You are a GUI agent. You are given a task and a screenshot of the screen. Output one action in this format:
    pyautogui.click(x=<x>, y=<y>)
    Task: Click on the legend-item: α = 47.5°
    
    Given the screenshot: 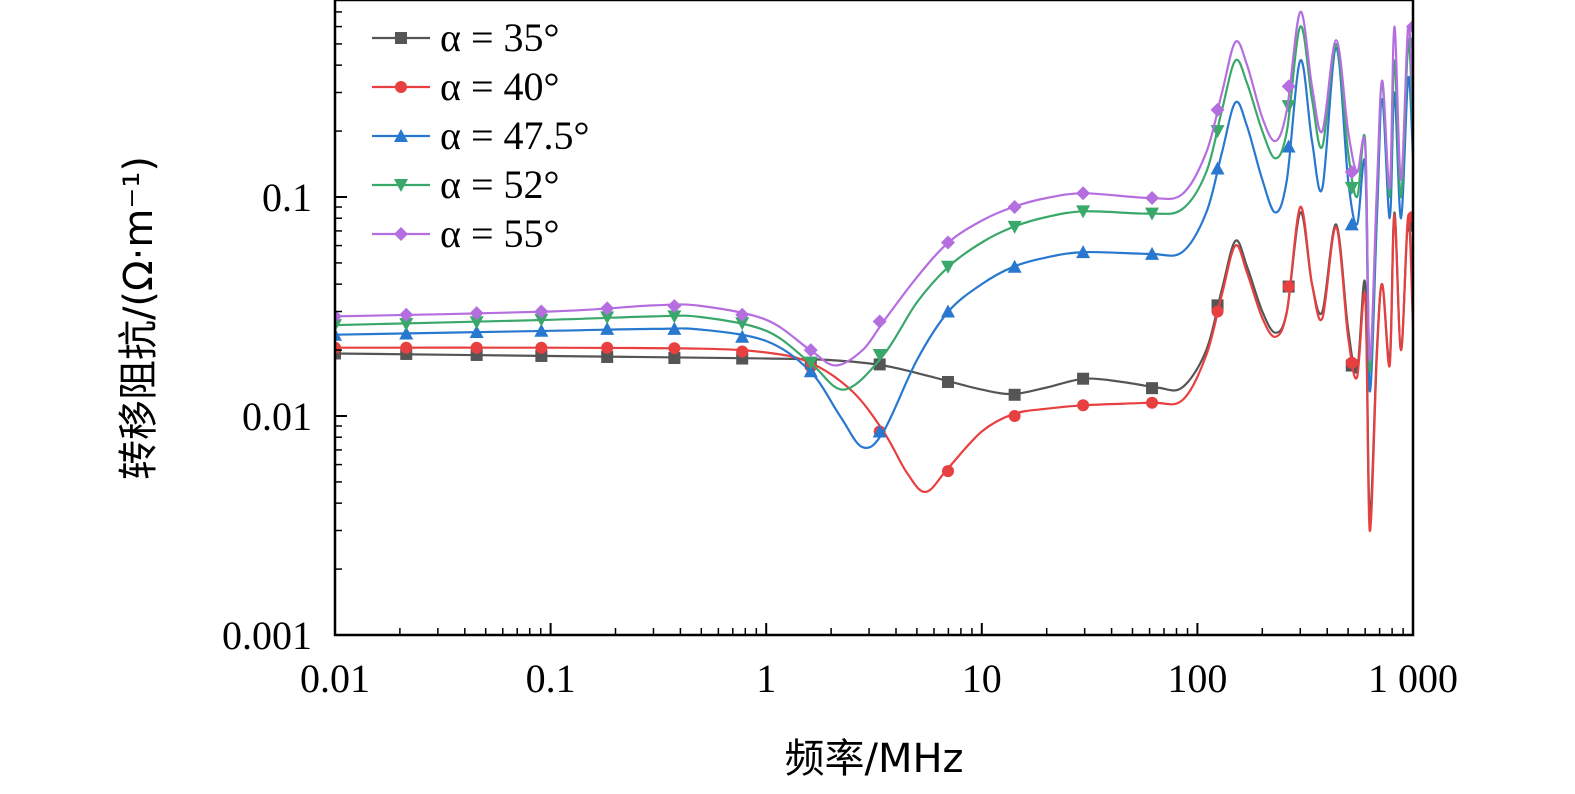 What is the action you would take?
    pyautogui.click(x=481, y=135)
    